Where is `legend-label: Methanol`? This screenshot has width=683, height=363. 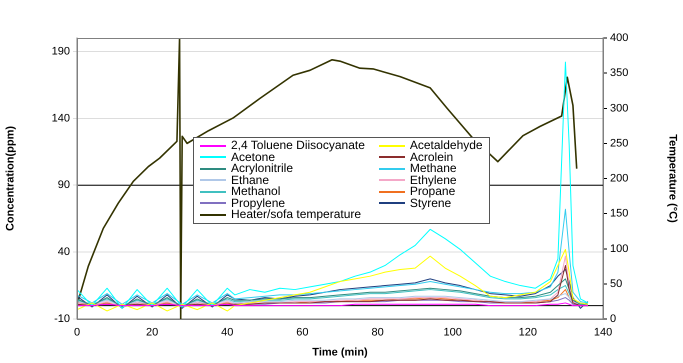
legend-label: Methanol is located at coordinates (255, 191).